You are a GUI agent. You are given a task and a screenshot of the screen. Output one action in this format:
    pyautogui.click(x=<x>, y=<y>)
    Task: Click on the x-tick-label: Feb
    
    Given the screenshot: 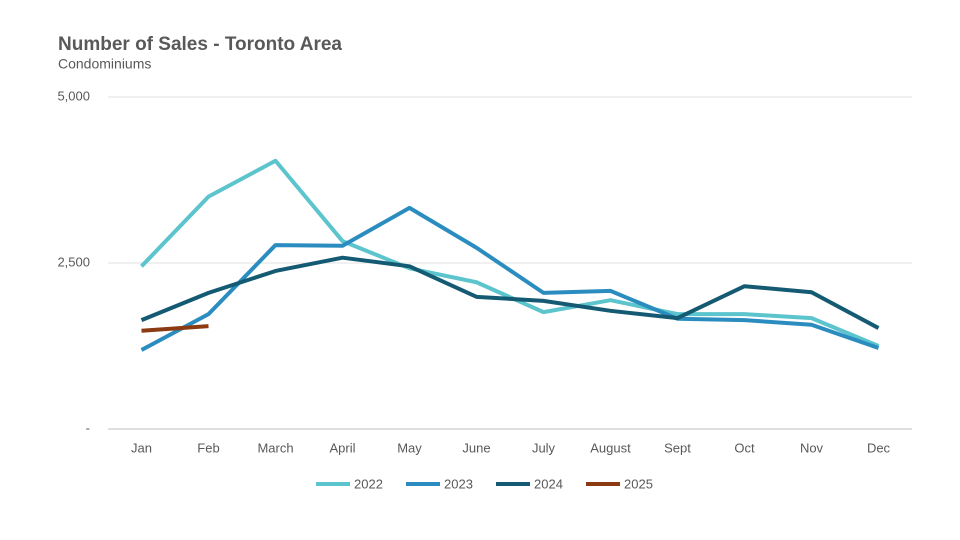 What is the action you would take?
    pyautogui.click(x=208, y=447)
    